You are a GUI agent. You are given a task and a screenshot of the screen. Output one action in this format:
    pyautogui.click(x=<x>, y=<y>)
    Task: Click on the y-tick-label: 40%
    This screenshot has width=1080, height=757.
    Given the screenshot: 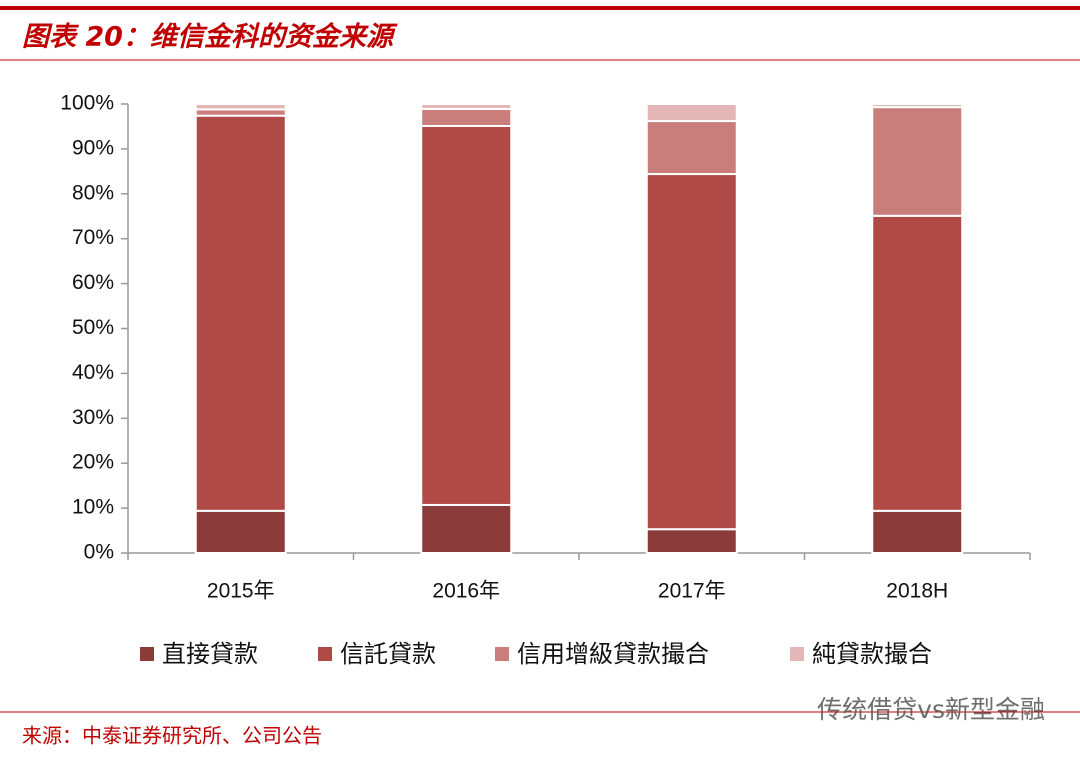 What is the action you would take?
    pyautogui.click(x=93, y=372)
    